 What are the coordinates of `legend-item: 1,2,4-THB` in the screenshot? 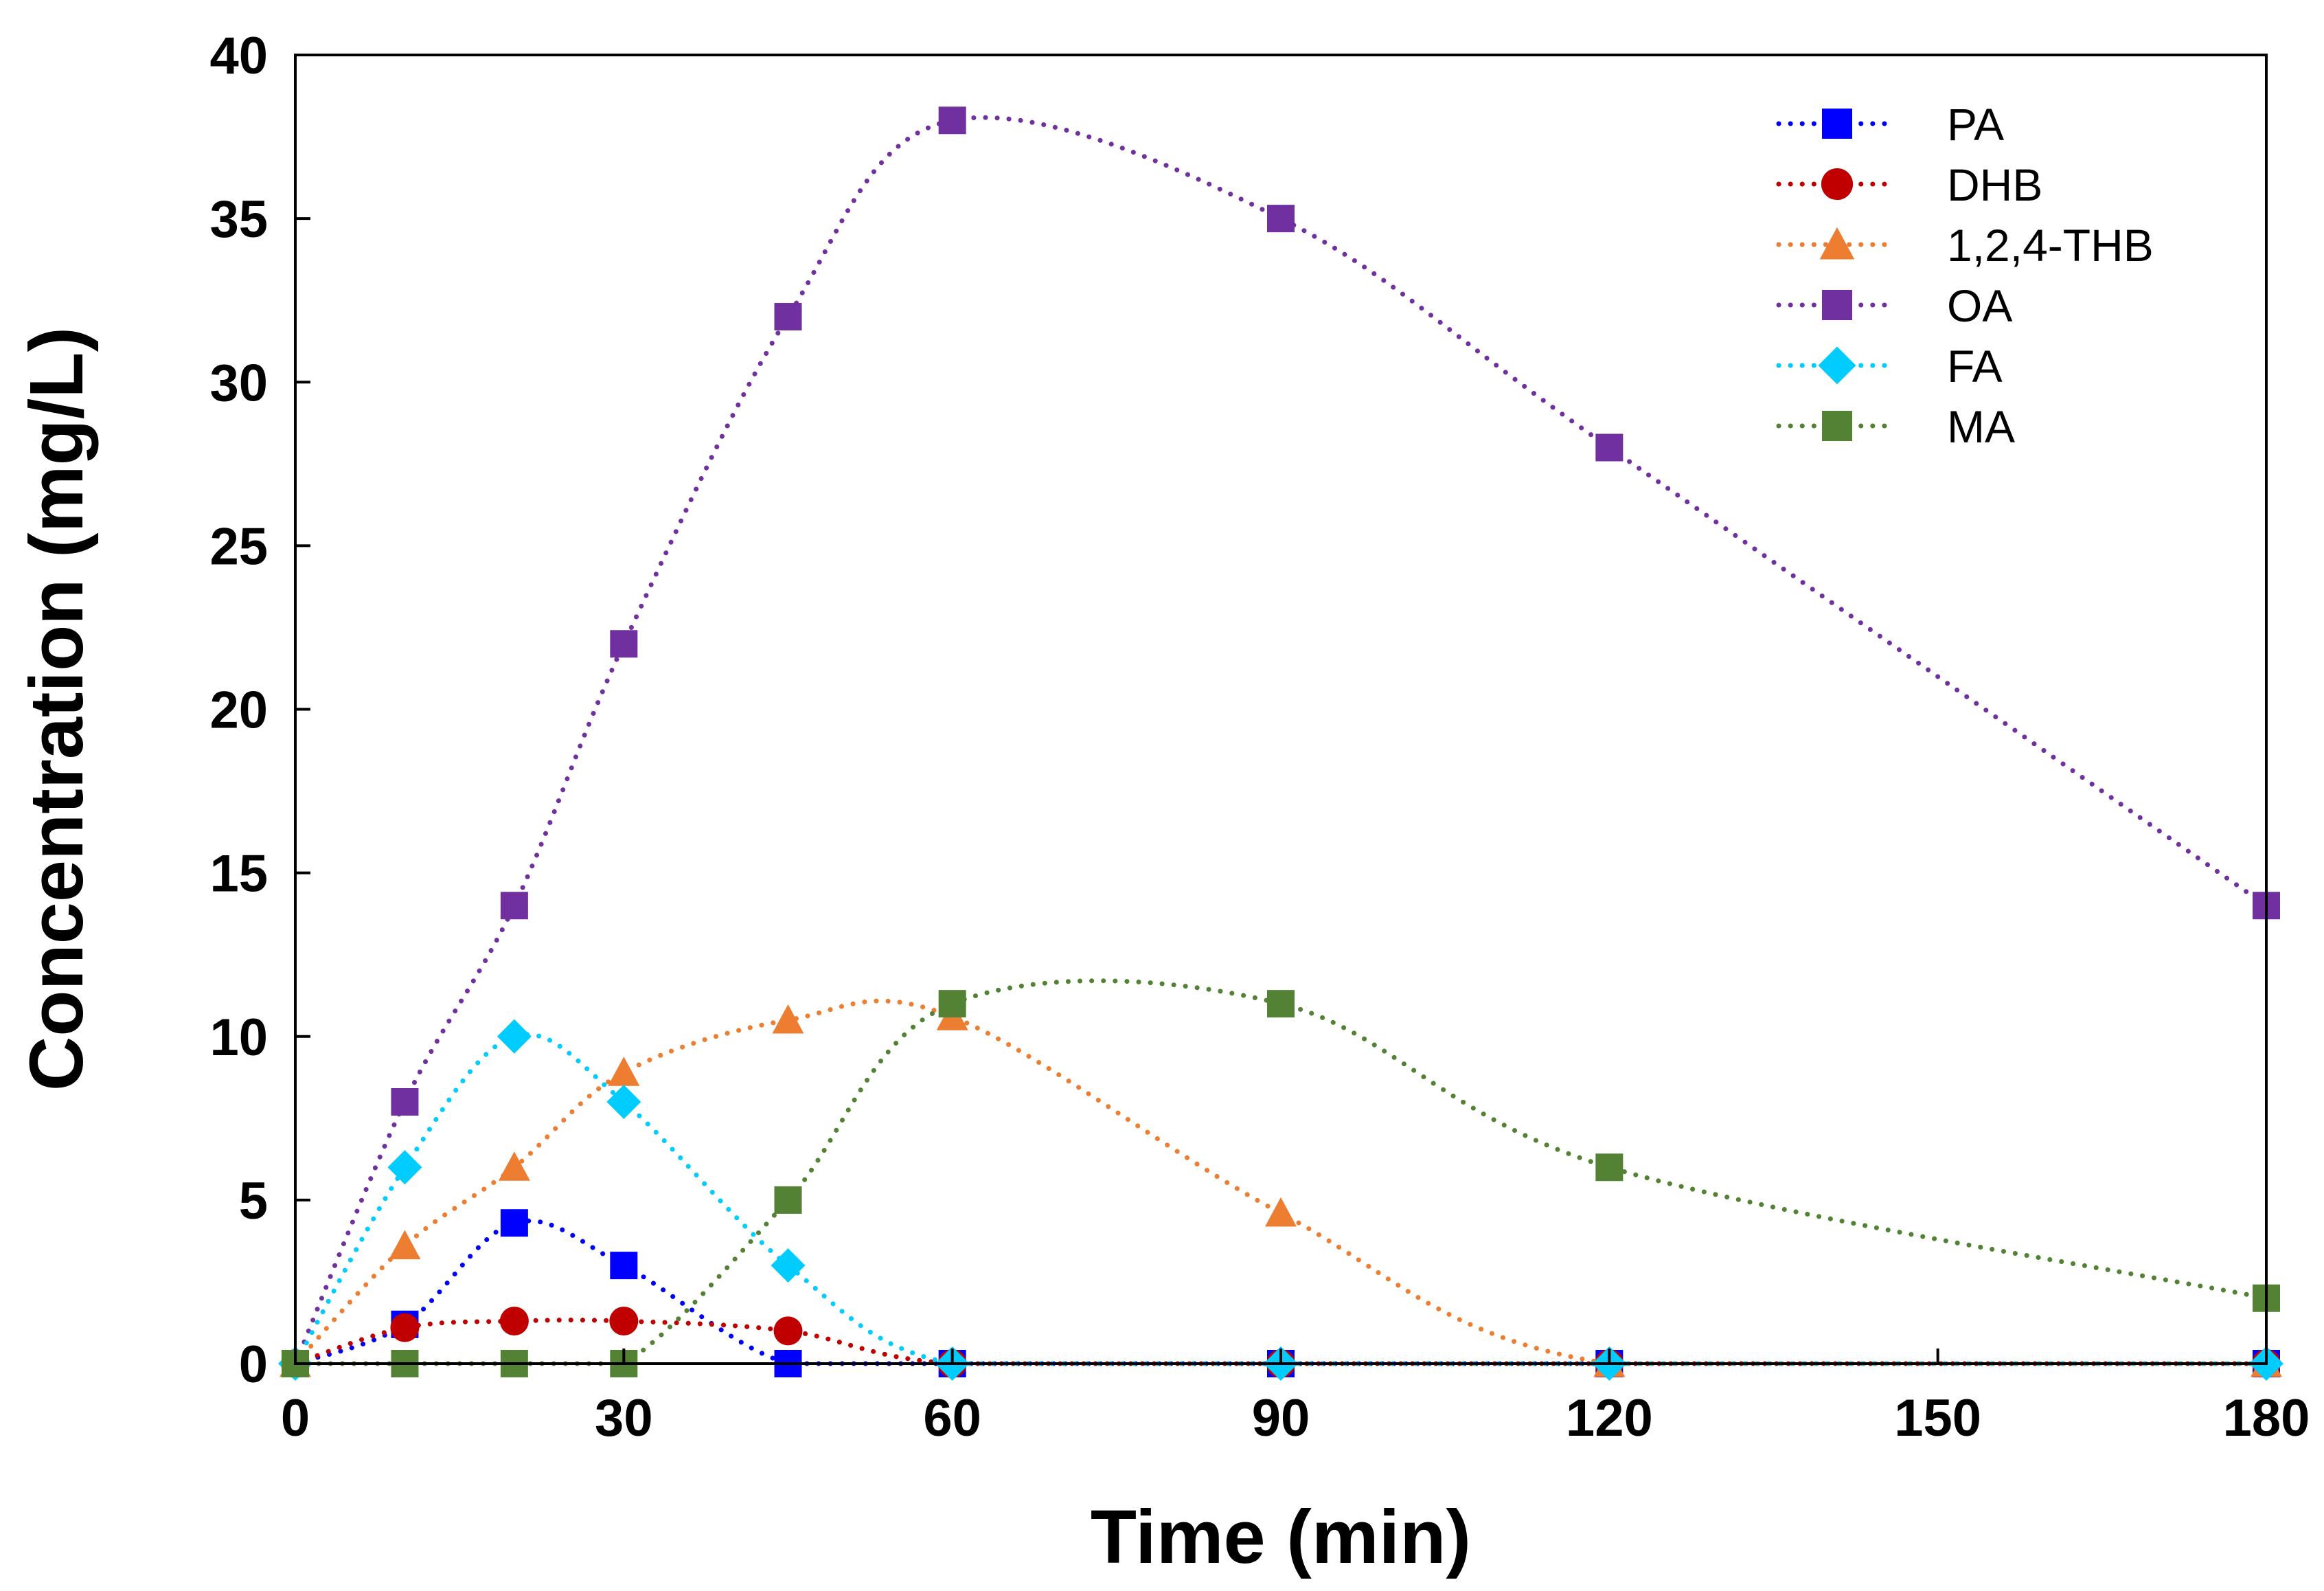 It's located at (1965, 245).